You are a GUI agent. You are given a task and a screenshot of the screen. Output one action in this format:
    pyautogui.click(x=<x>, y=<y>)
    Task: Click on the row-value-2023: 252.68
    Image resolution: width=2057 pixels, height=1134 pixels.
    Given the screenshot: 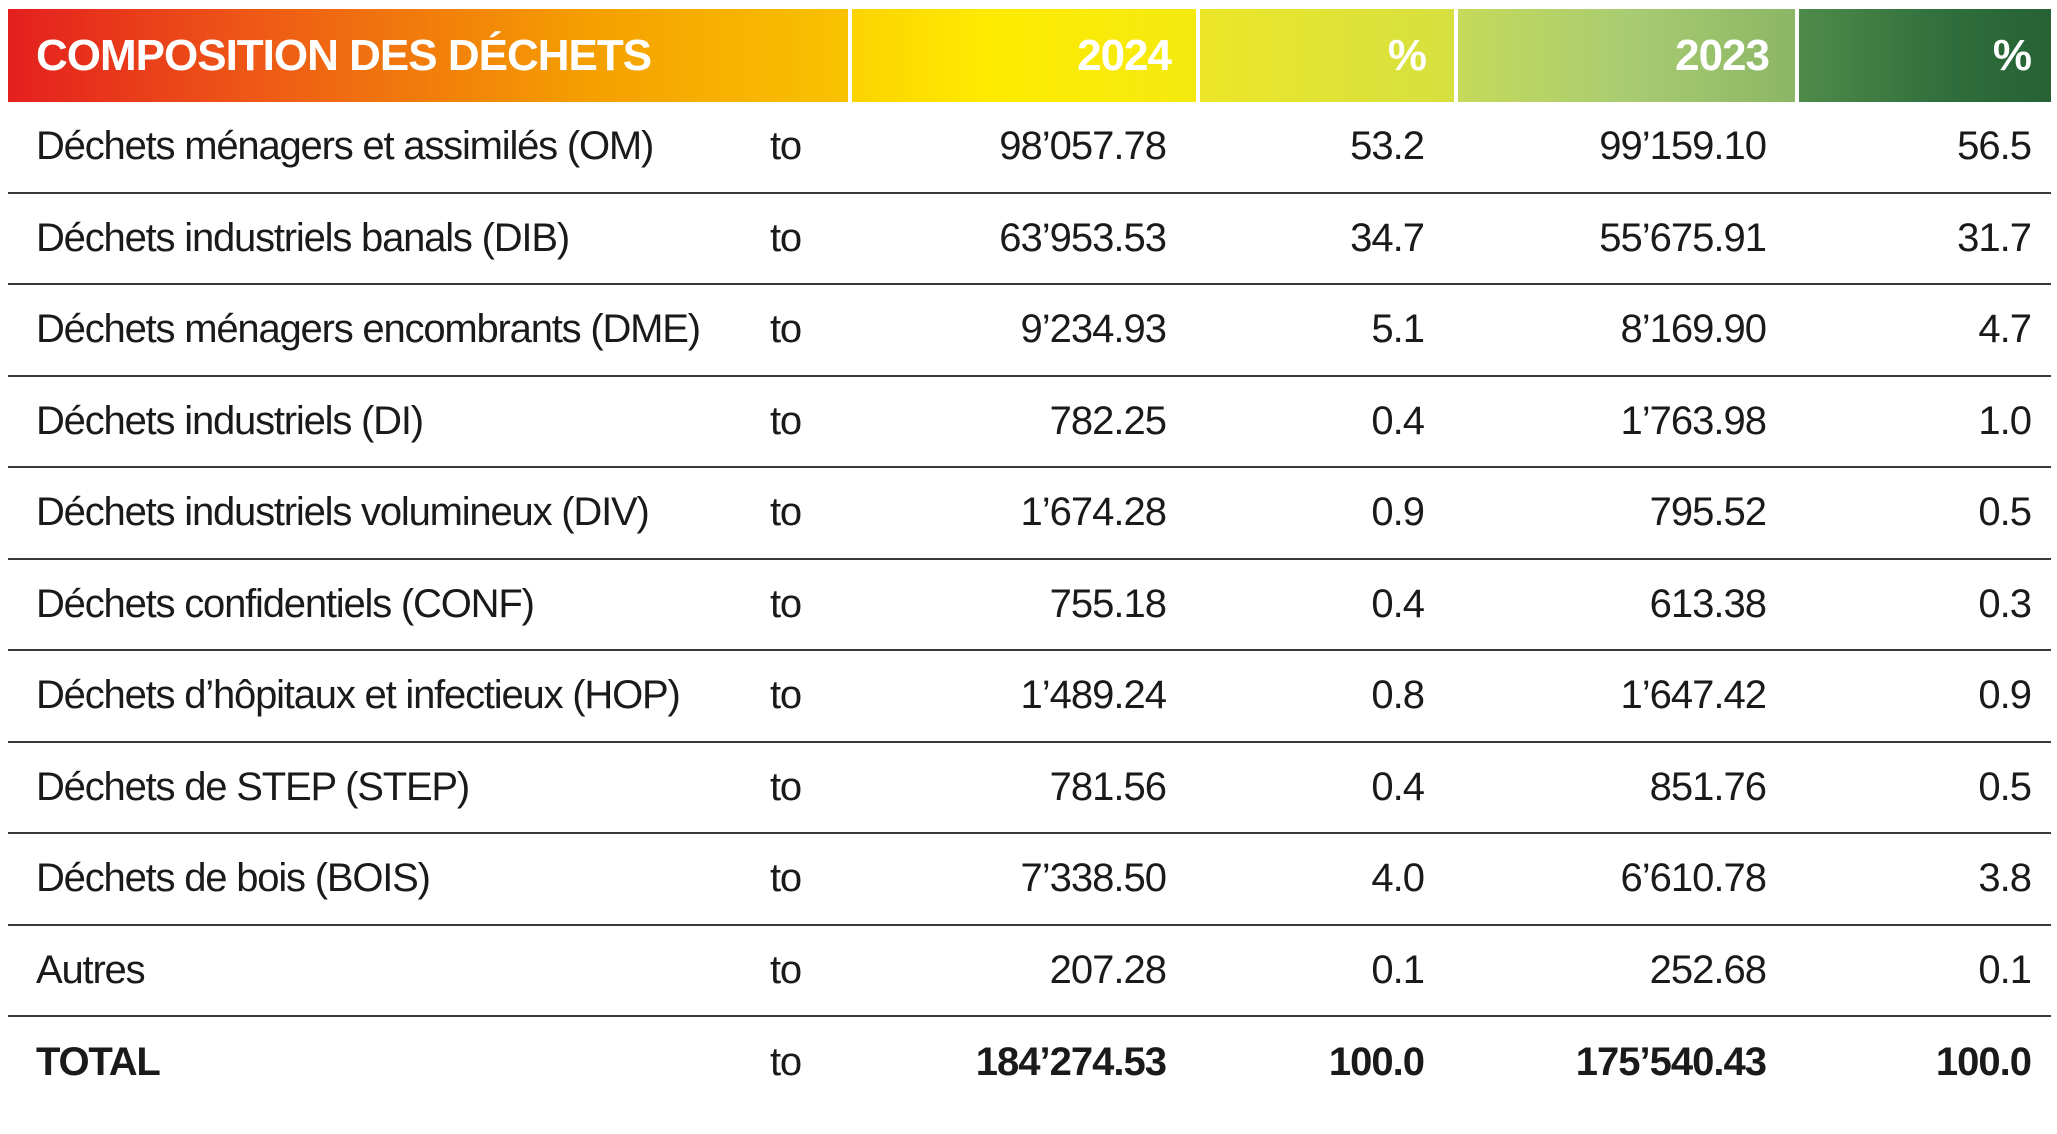 What is the action you would take?
    pyautogui.click(x=1708, y=969)
    